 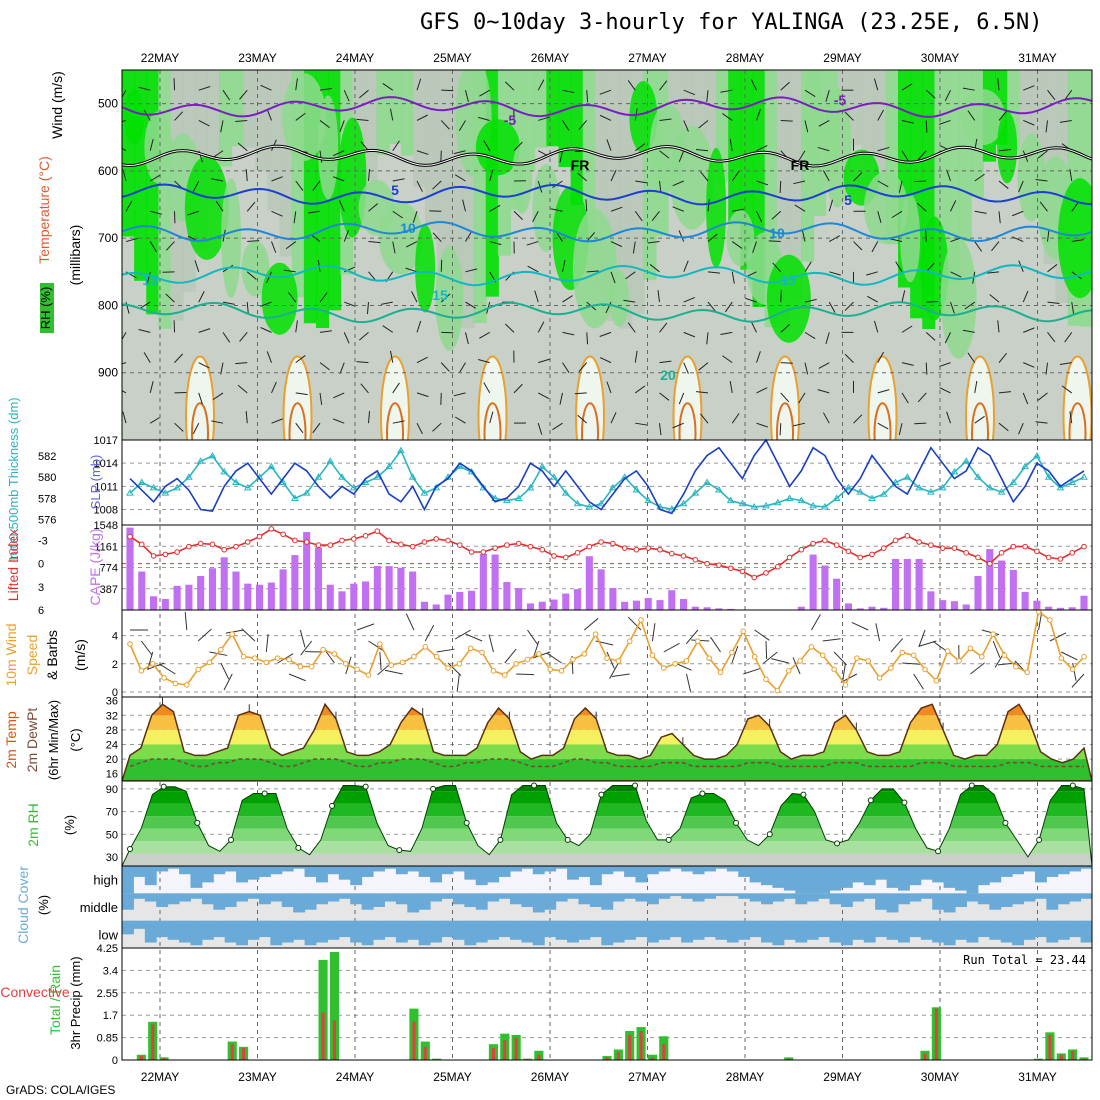 I want to click on temp-area-group, so click(x=607, y=741).